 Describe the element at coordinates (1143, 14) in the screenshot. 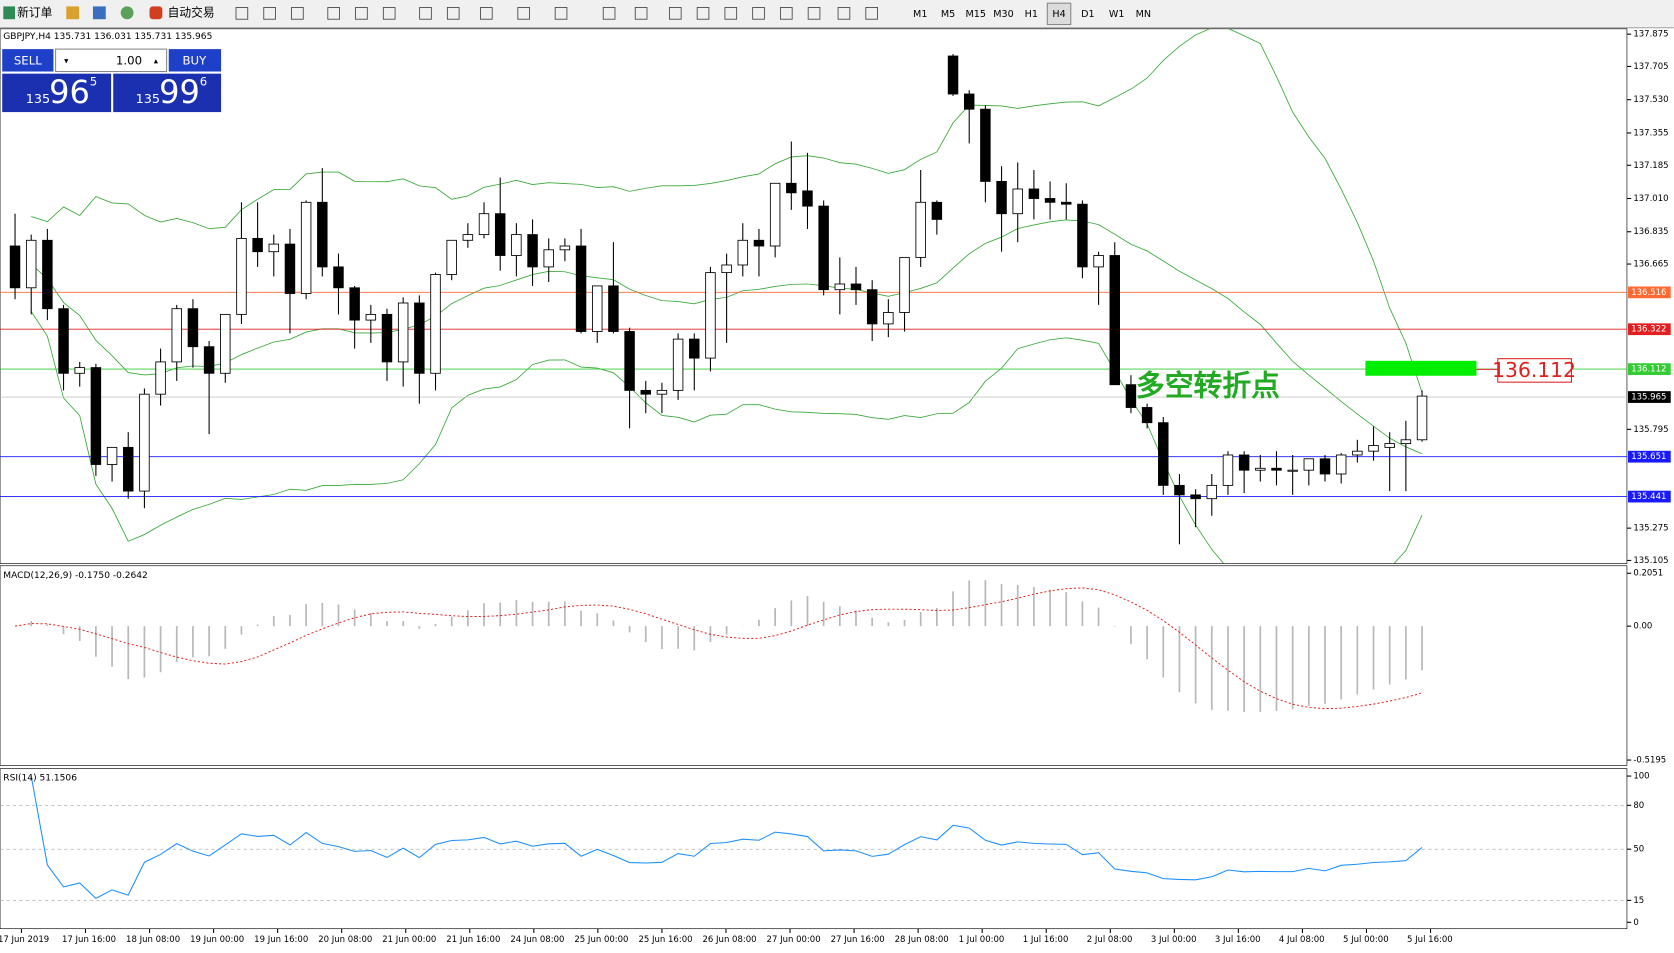

I see `timeframe-button: MN` at that location.